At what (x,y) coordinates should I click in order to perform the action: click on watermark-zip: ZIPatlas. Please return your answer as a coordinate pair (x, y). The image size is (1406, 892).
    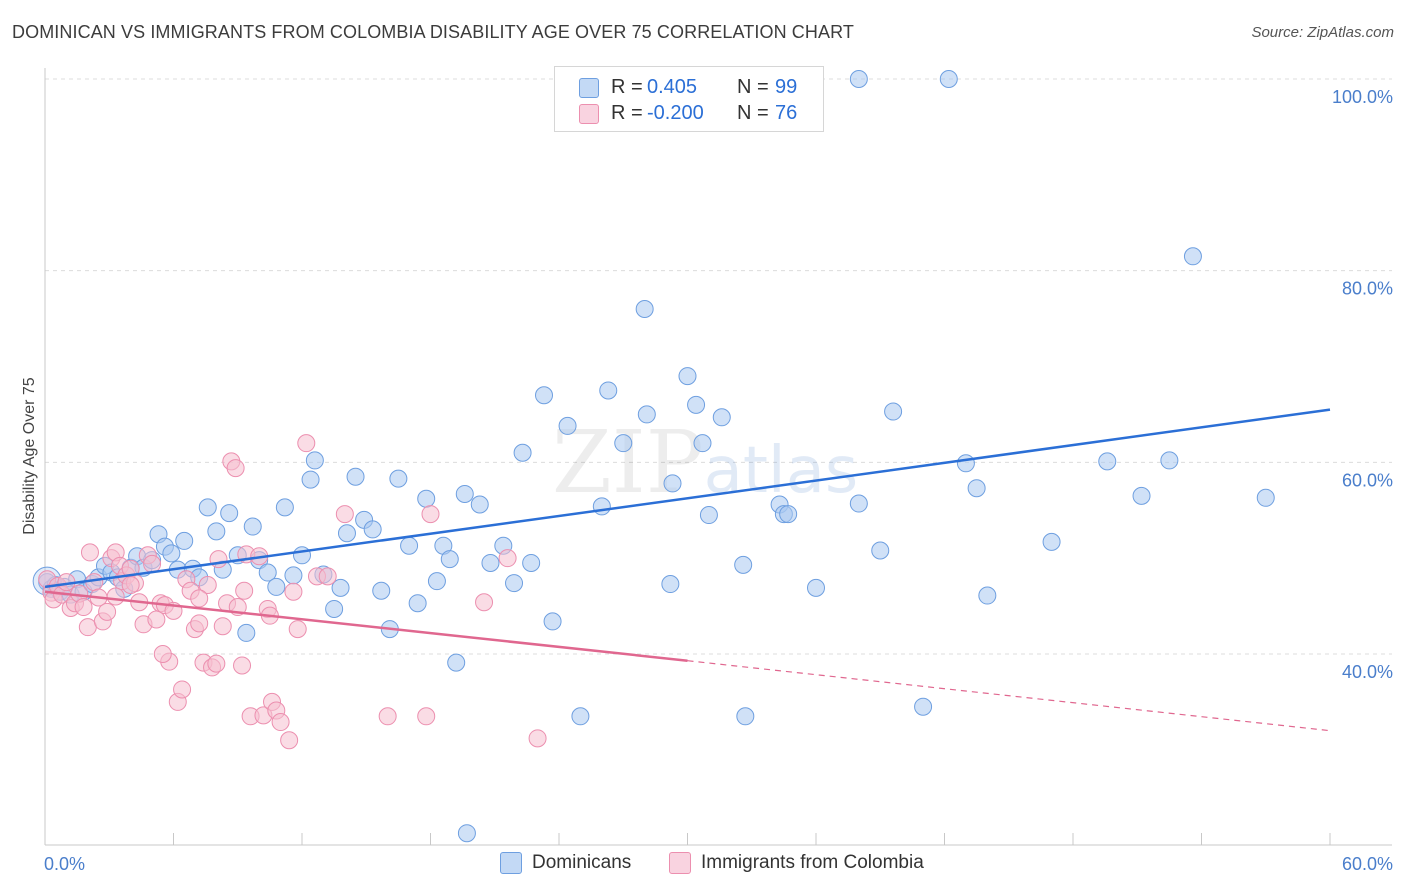
    Looking at the image, I should click on (705, 463).